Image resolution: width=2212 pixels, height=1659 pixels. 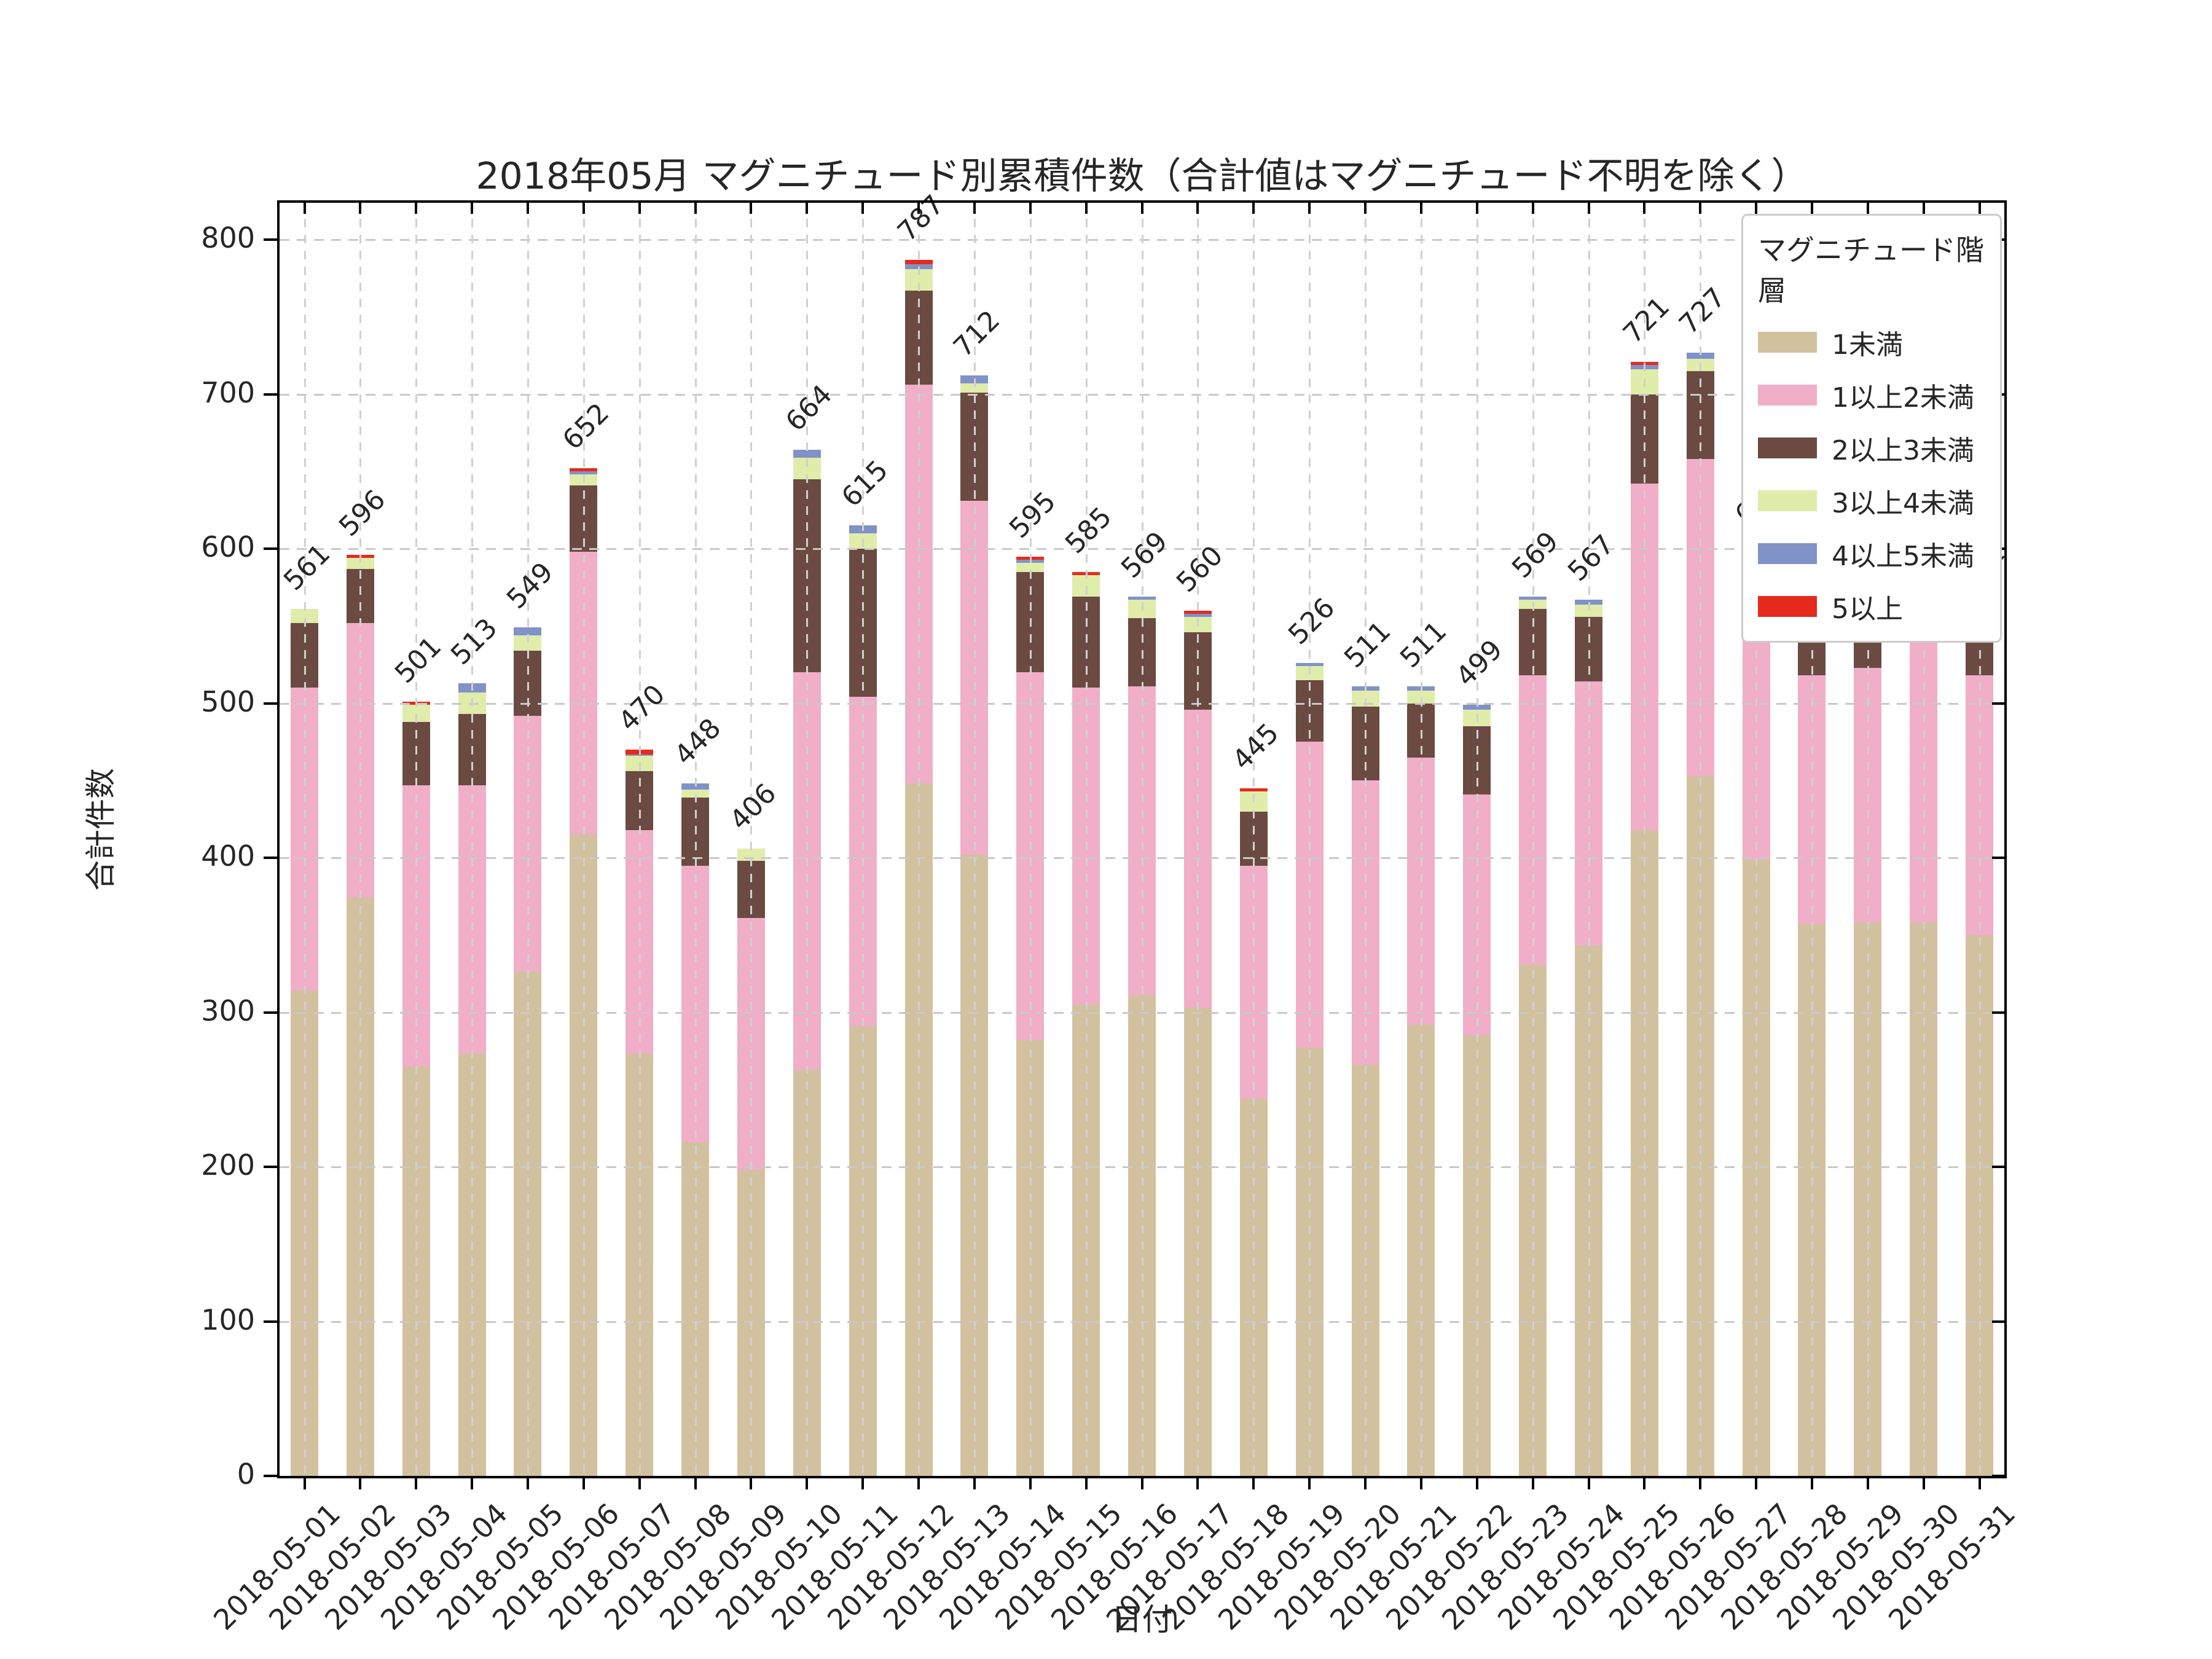 I want to click on y-axis-label: 合計件数, so click(x=101, y=829).